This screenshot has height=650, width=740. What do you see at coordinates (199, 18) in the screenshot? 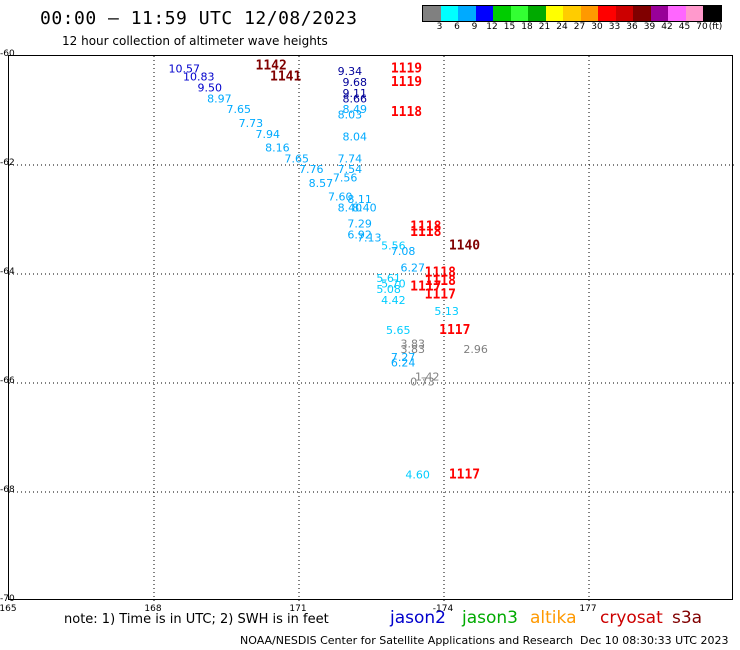
I see `map-title: 00:00 – 11:59 UTC 12/08/2023` at bounding box center [199, 18].